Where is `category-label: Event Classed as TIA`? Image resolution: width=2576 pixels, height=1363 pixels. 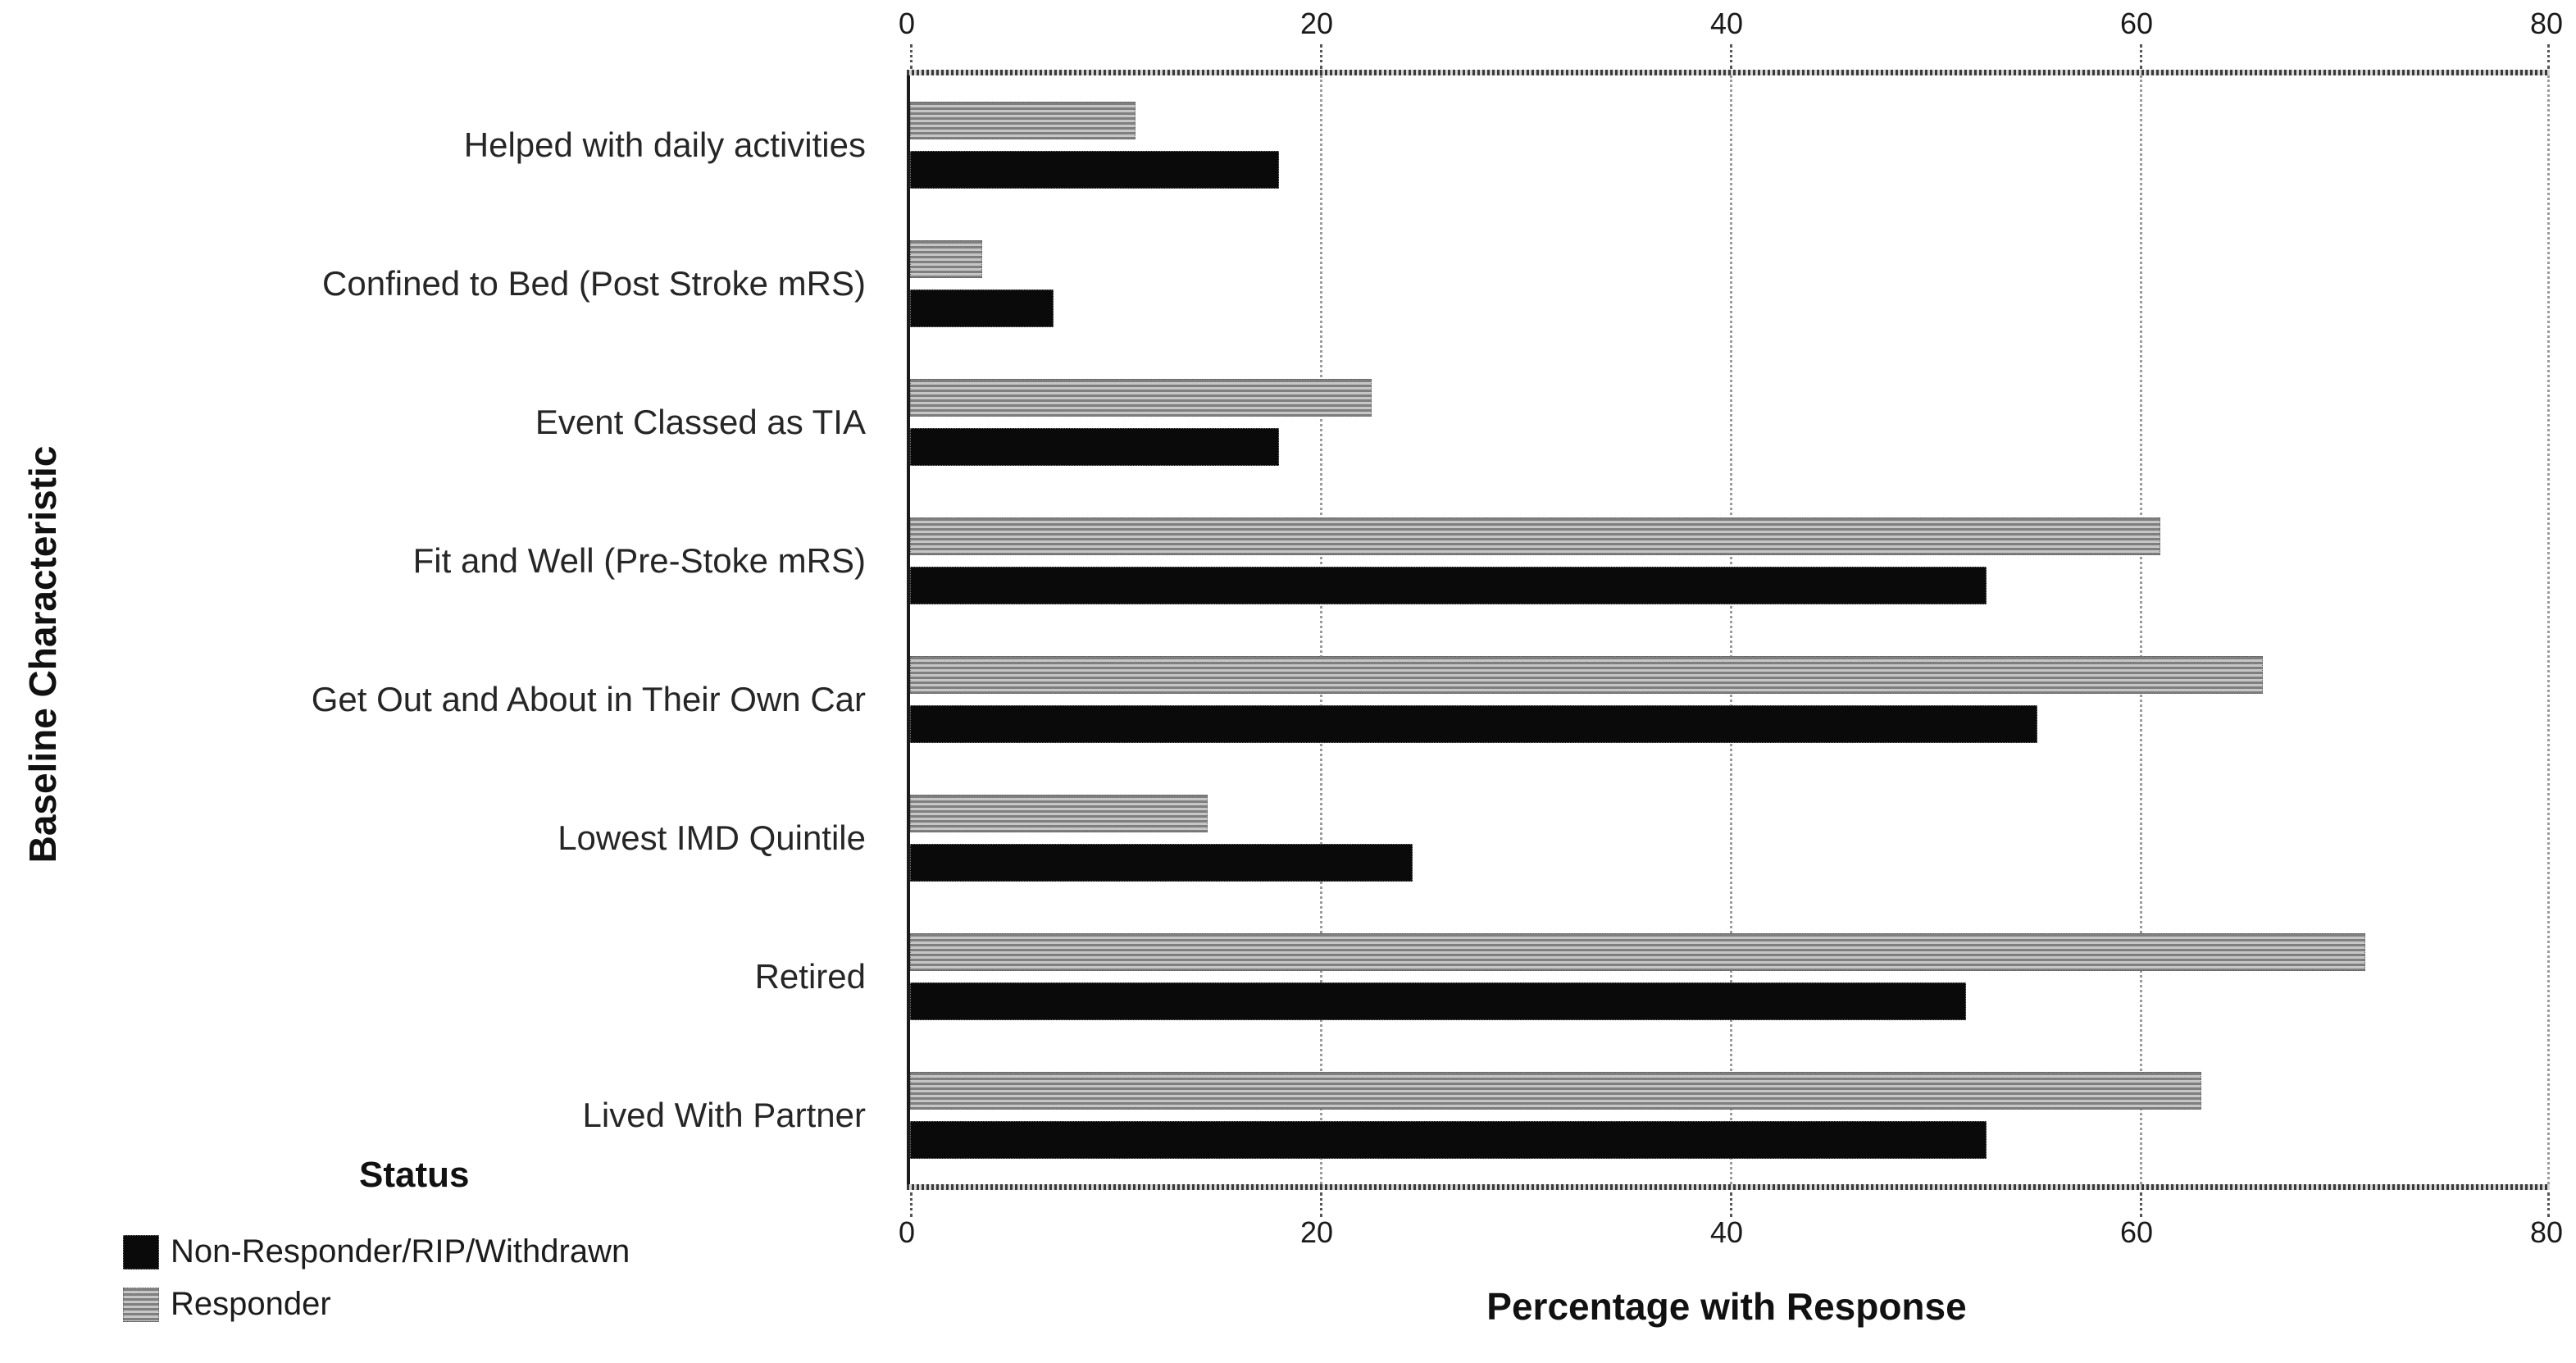
category-label: Event Classed as TIA is located at coordinates (700, 421).